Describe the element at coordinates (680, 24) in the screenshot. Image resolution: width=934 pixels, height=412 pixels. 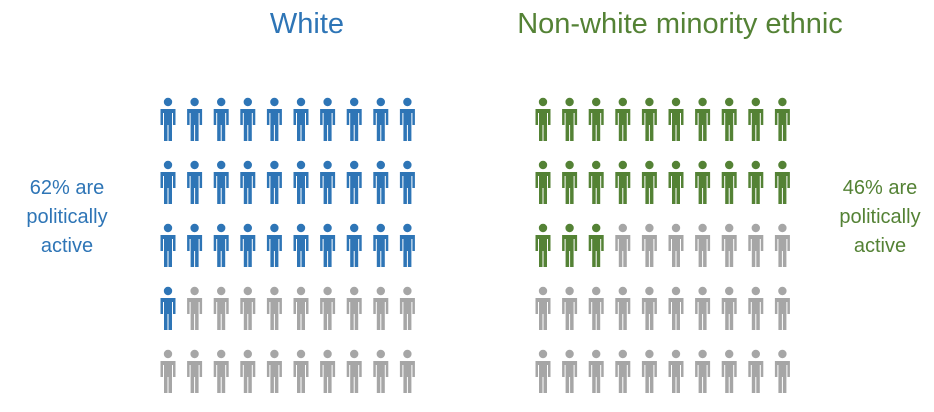
I see `chart-title: Non-white minority ethnic` at that location.